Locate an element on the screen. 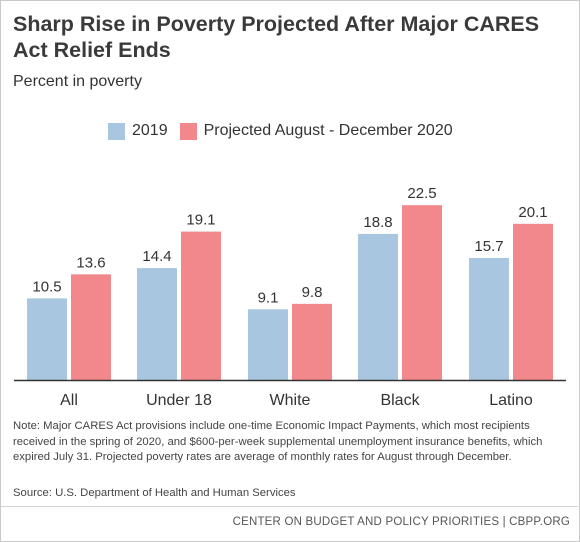  bar-all-projected is located at coordinates (91, 327).